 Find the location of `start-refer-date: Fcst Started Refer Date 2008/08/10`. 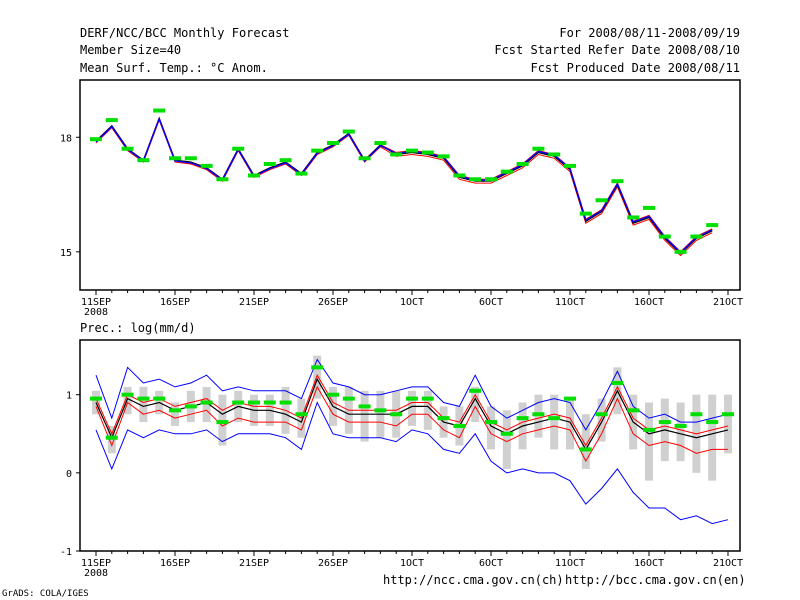

start-refer-date: Fcst Started Refer Date 2008/08/10 is located at coordinates (617, 50).